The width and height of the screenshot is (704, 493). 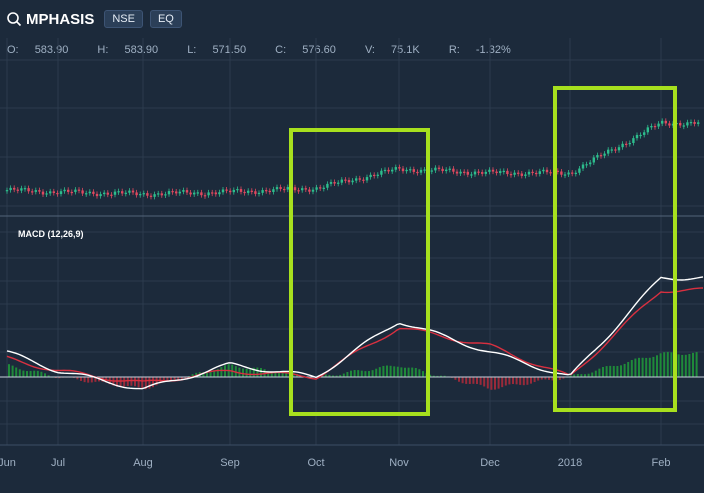 What do you see at coordinates (14, 19) in the screenshot?
I see `search-icon` at bounding box center [14, 19].